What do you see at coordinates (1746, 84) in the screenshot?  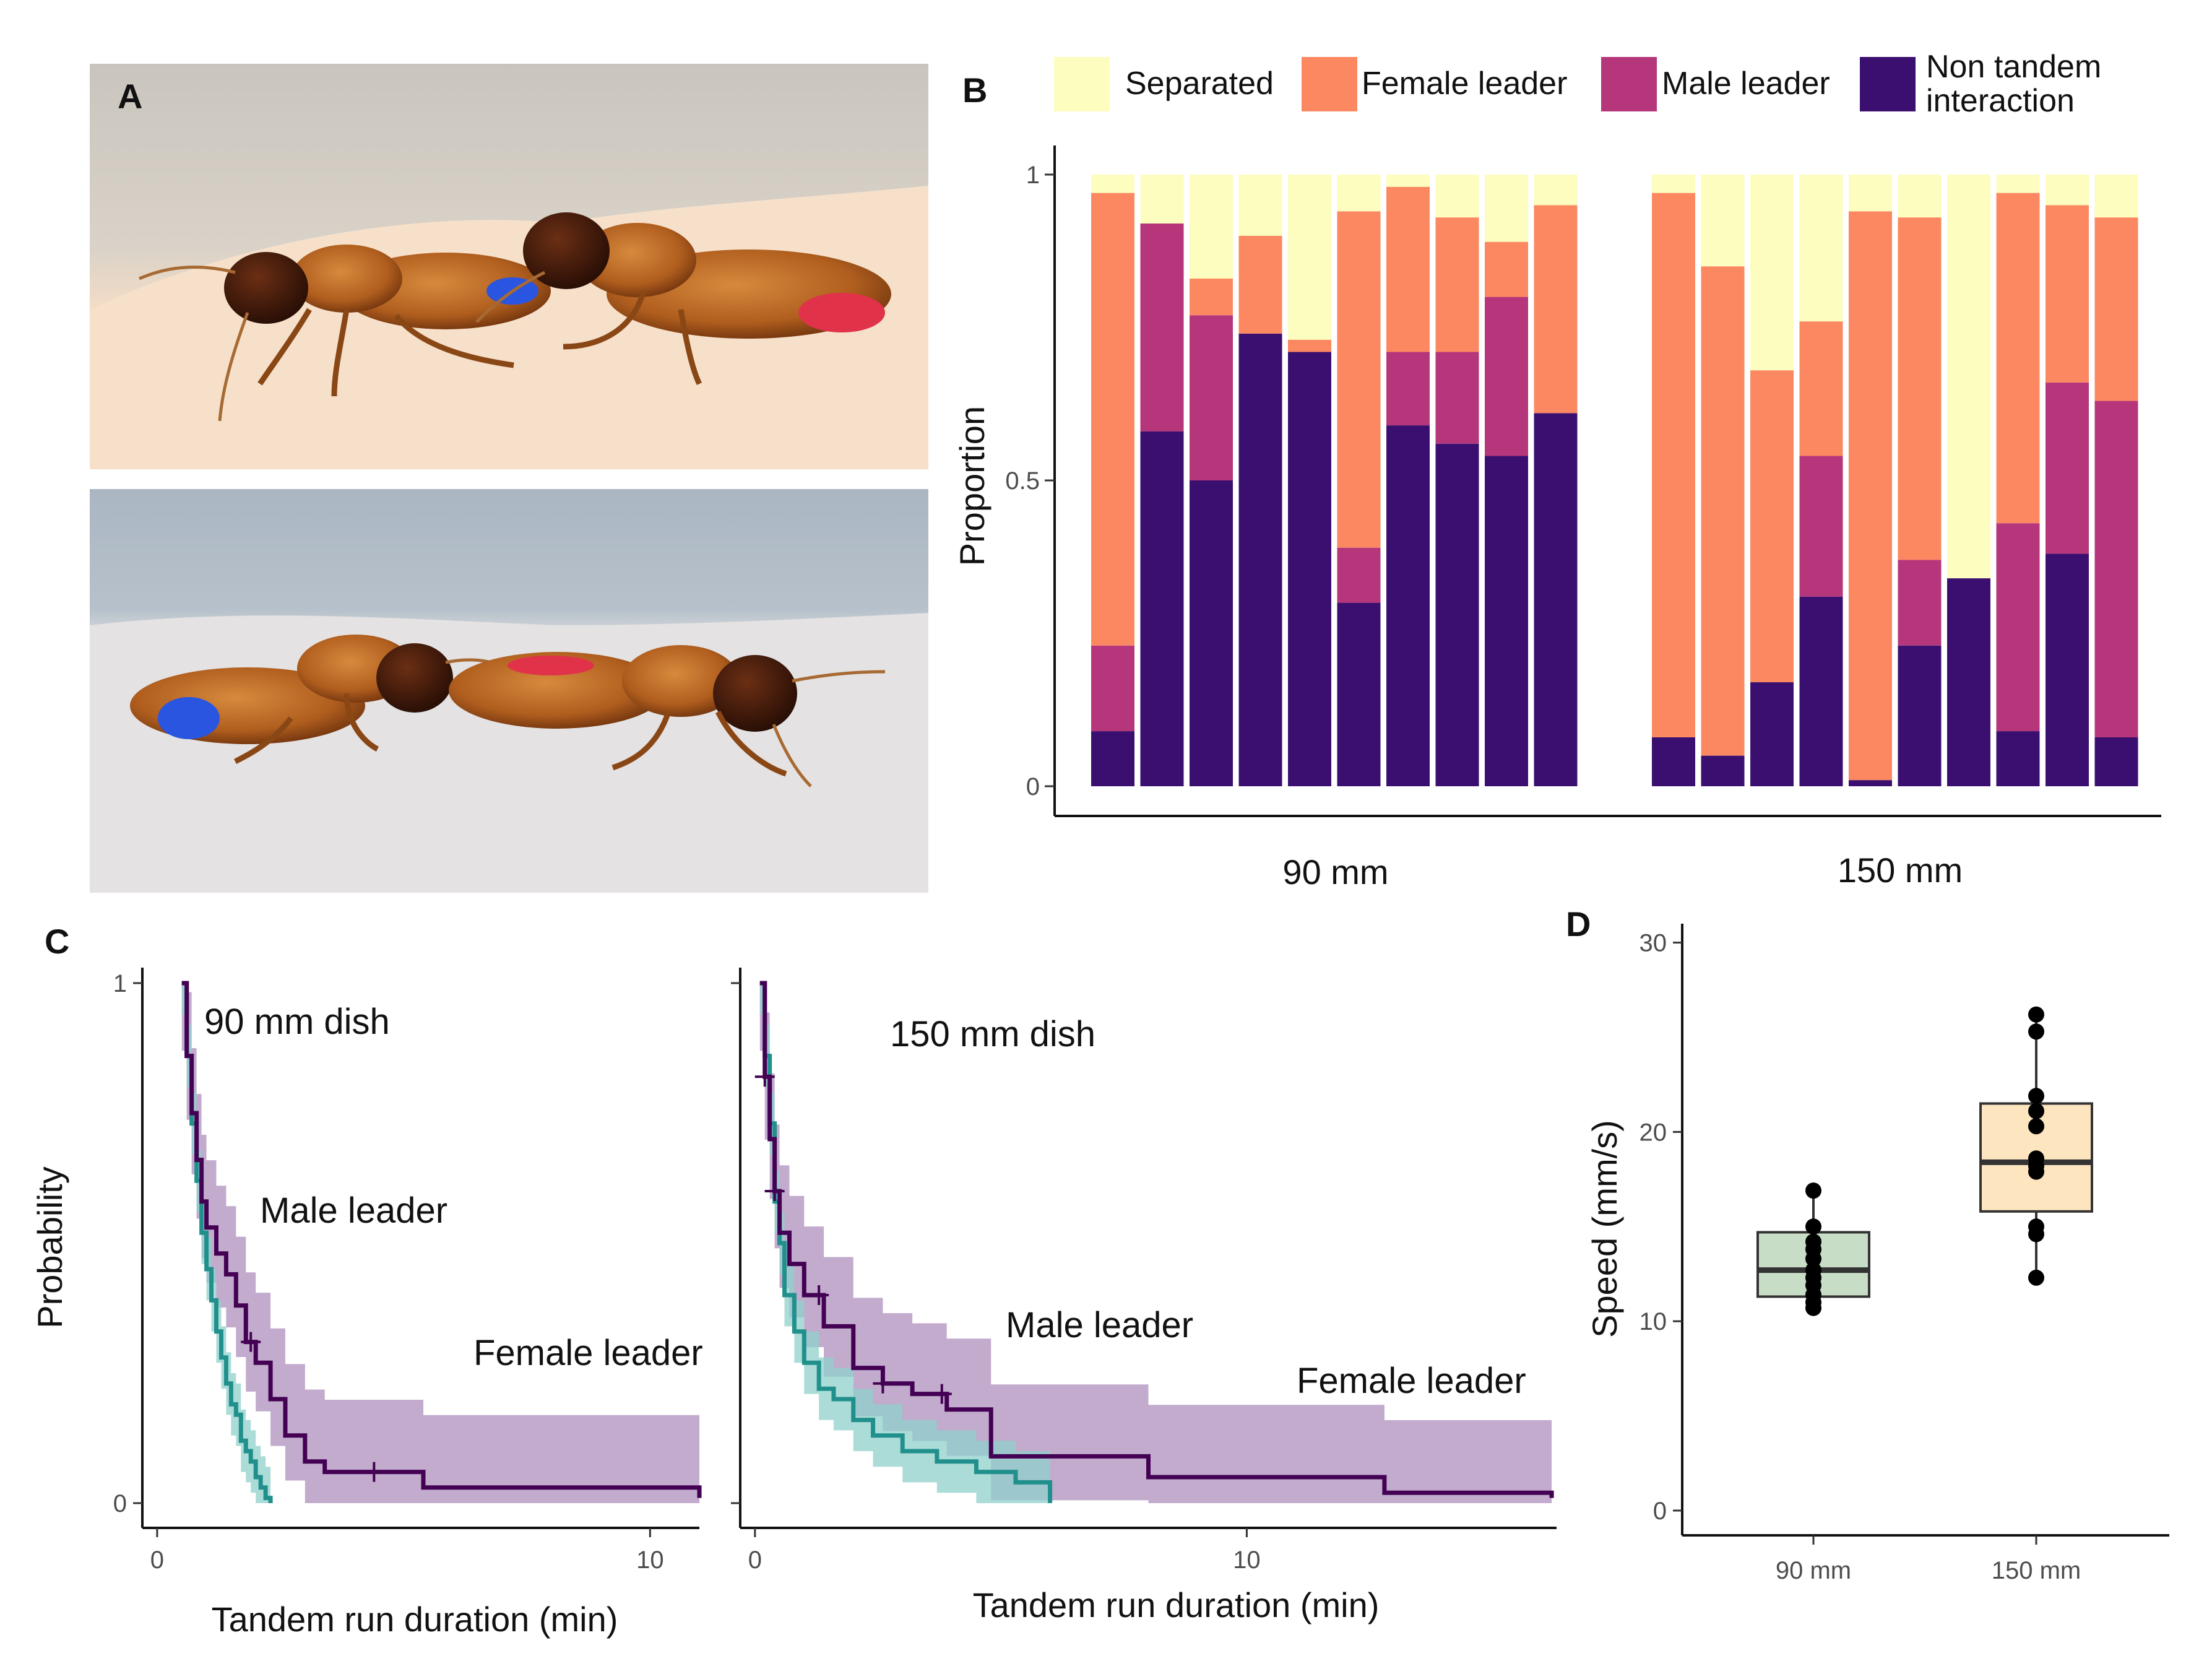 I see `legend-label: Male leader` at bounding box center [1746, 84].